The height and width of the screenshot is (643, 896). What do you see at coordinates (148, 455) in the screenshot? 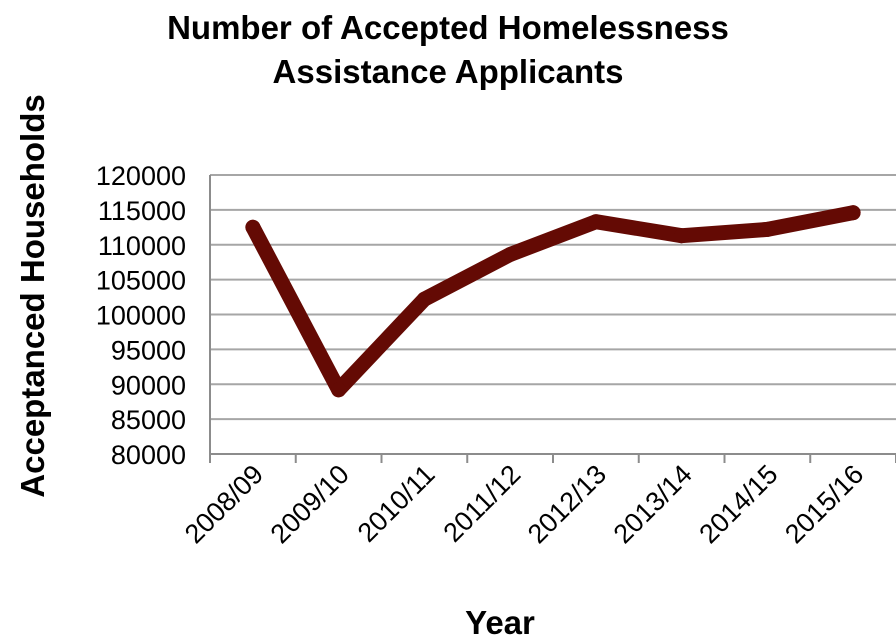
I see `y-tick-label: 80000` at bounding box center [148, 455].